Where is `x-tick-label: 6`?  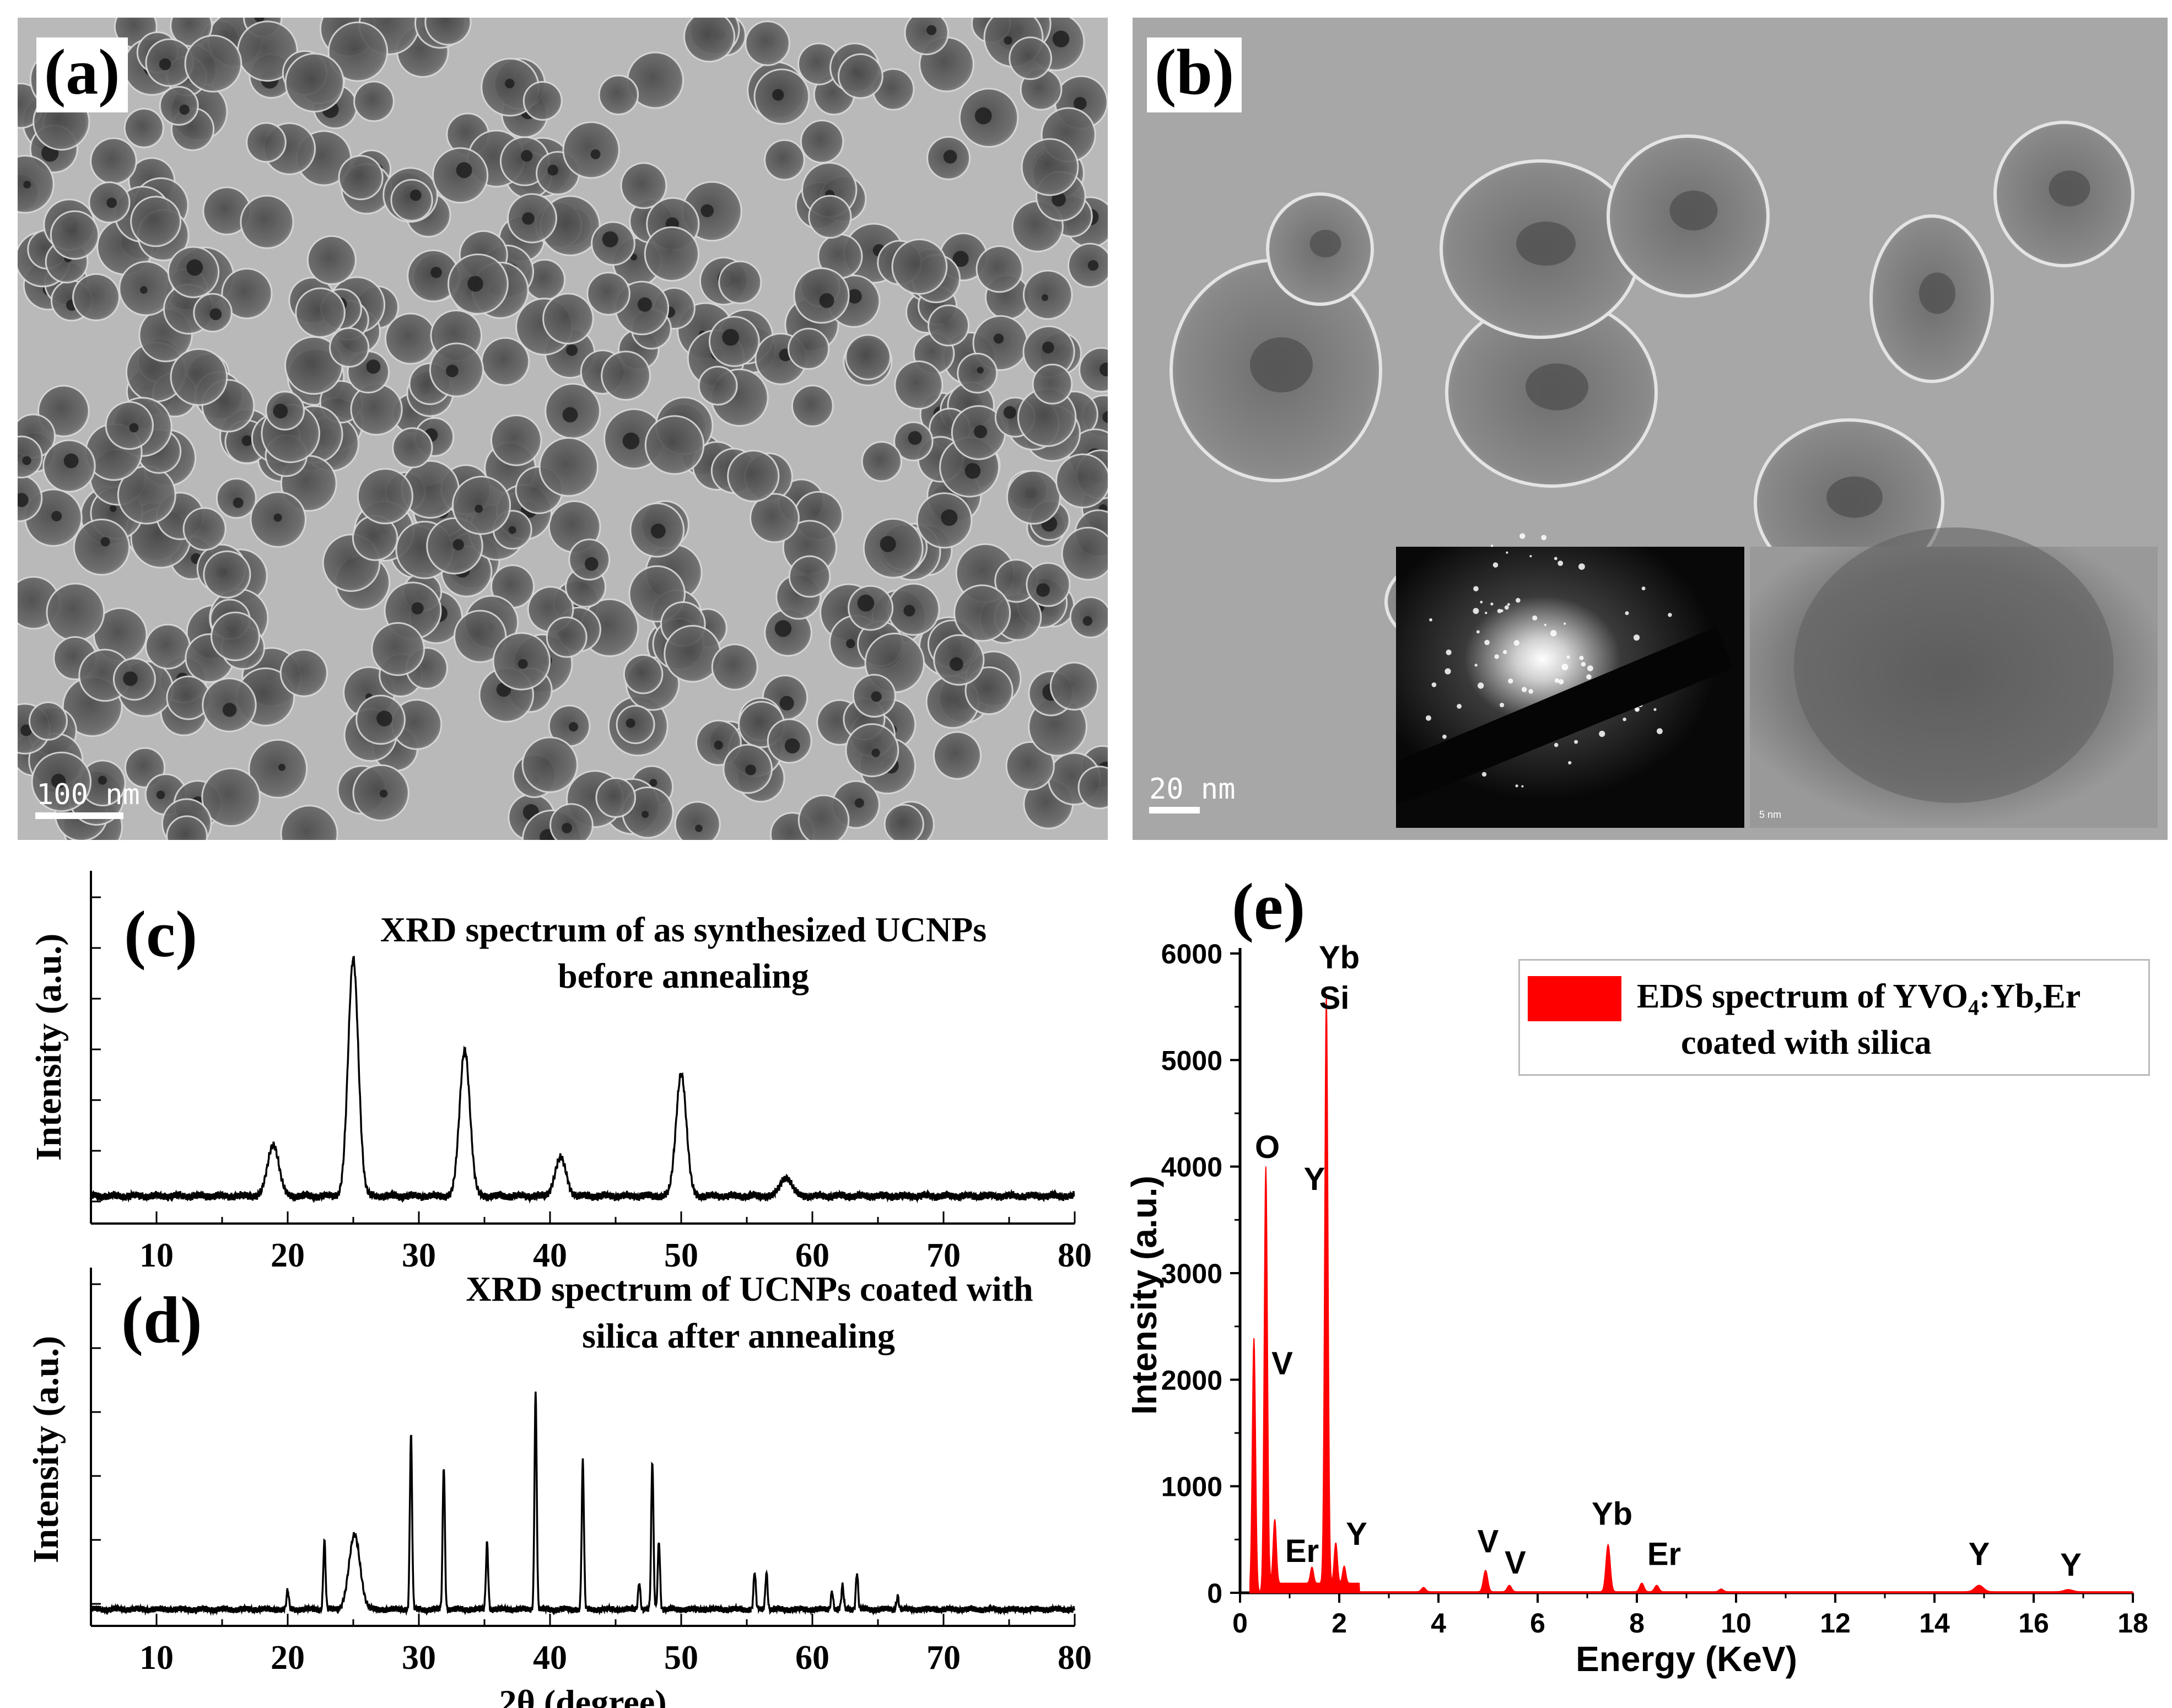 x-tick-label: 6 is located at coordinates (1537, 1623).